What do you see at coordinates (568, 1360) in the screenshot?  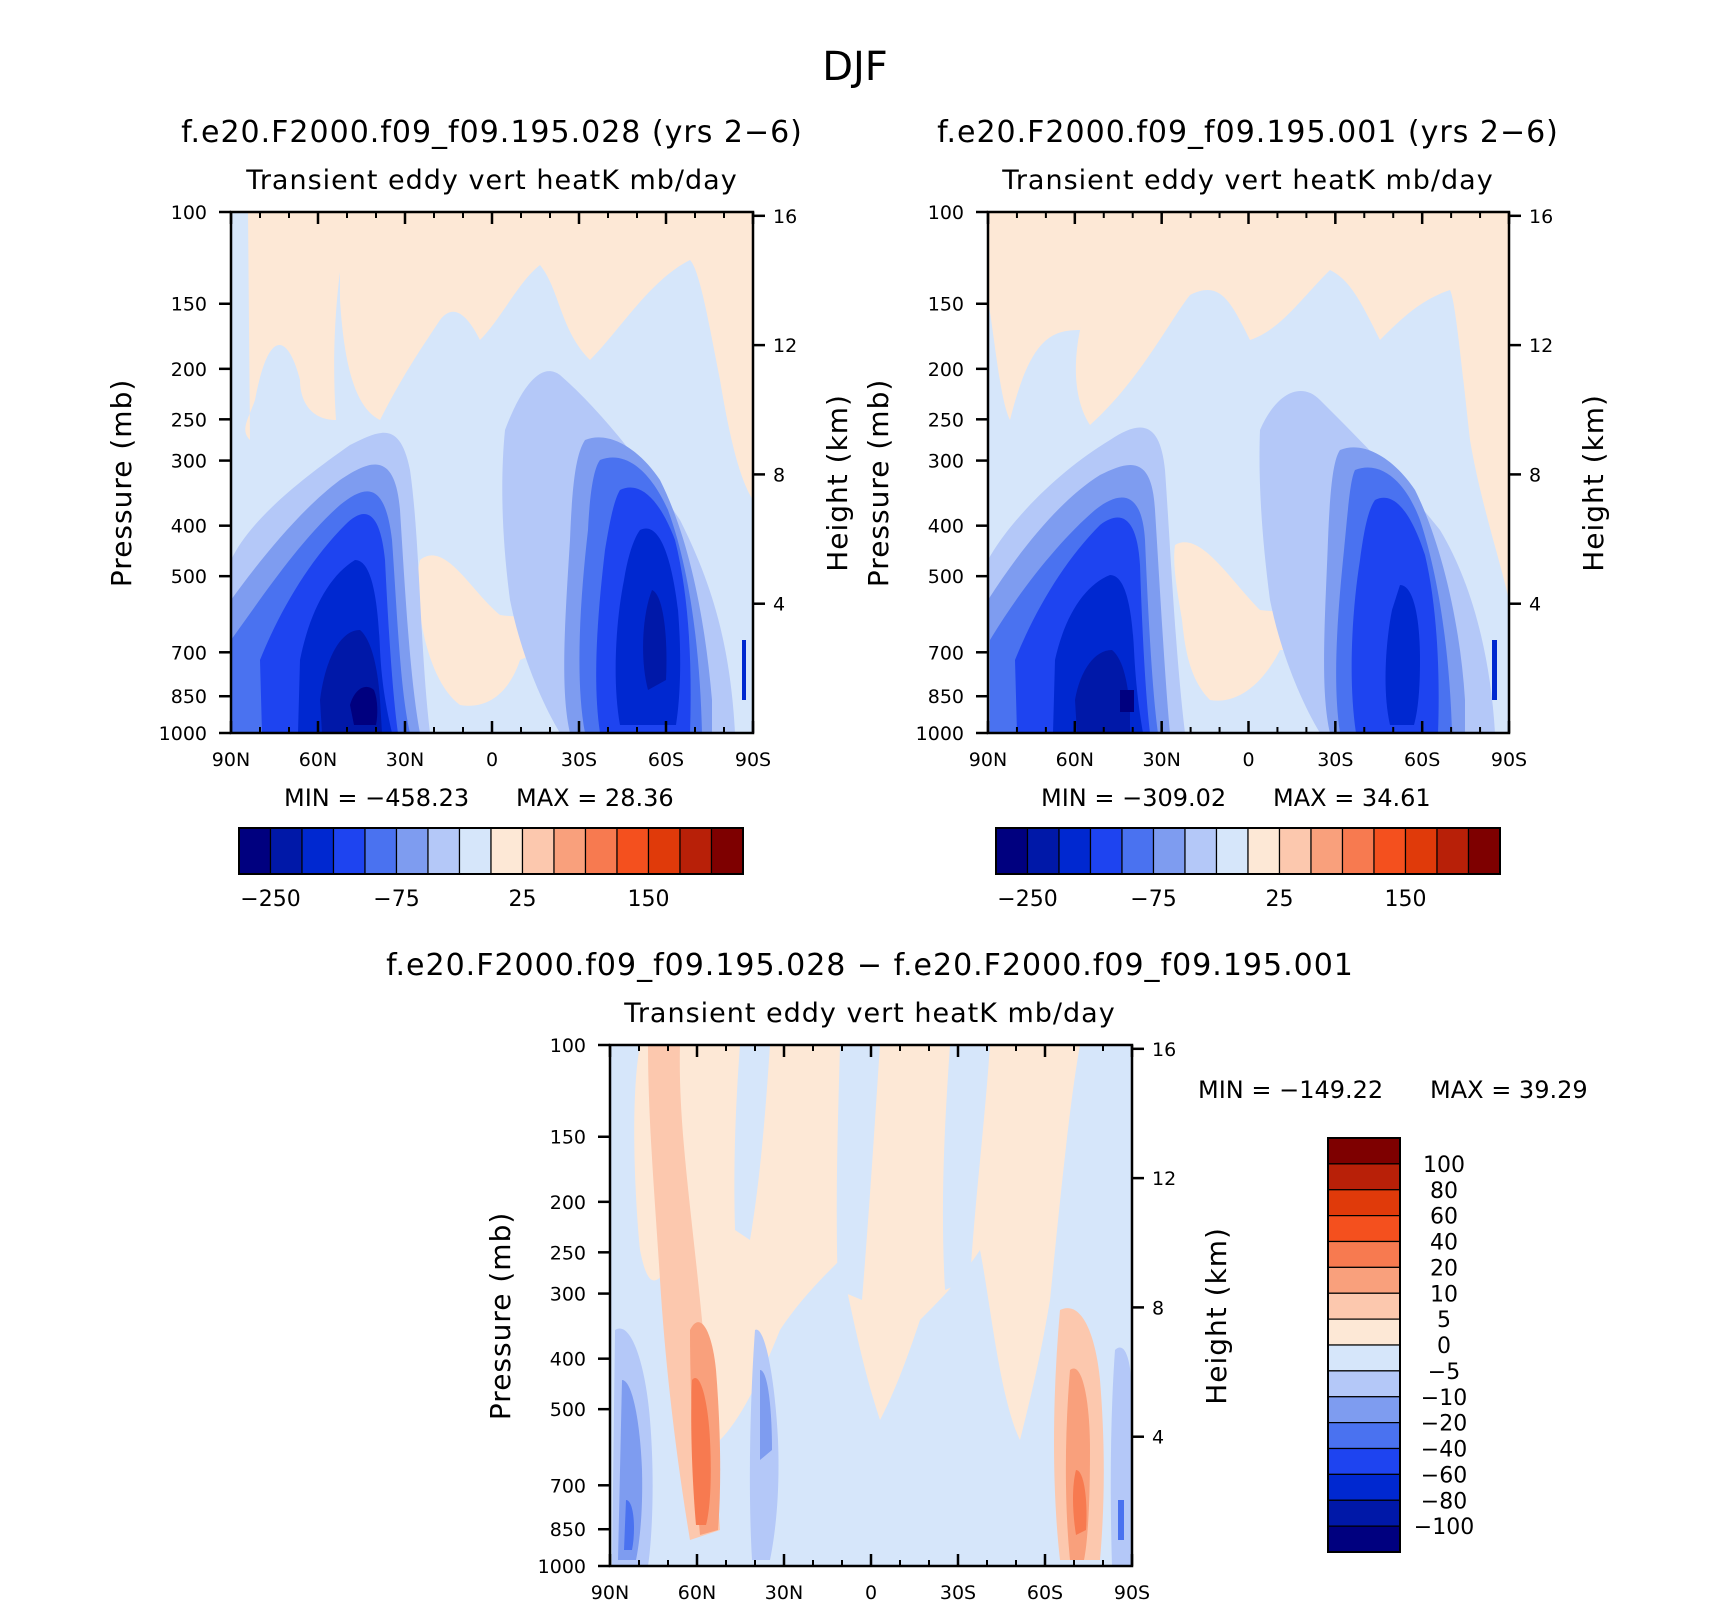 I see `panel-diff-y-tick-label: 400` at bounding box center [568, 1360].